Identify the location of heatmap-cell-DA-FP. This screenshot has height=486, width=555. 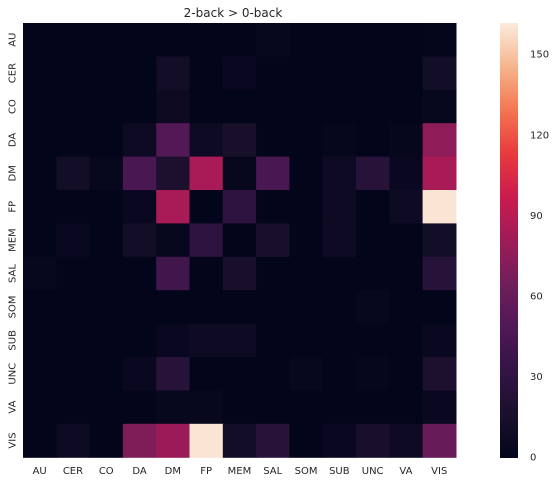
(206, 140).